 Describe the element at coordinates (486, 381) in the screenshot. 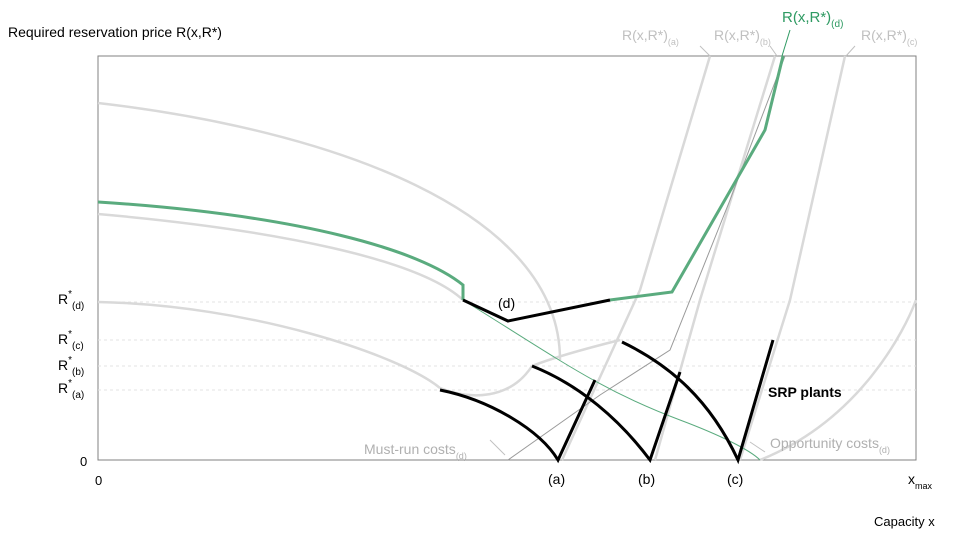

I see `curve-b-left` at that location.